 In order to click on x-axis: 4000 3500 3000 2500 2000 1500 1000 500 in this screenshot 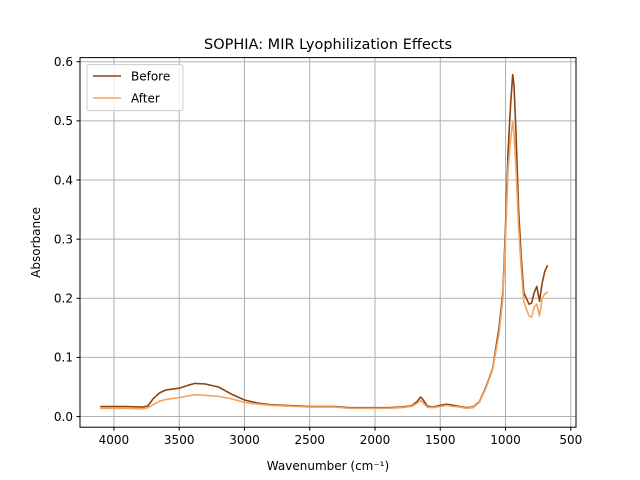, I will do `click(340, 437)`.